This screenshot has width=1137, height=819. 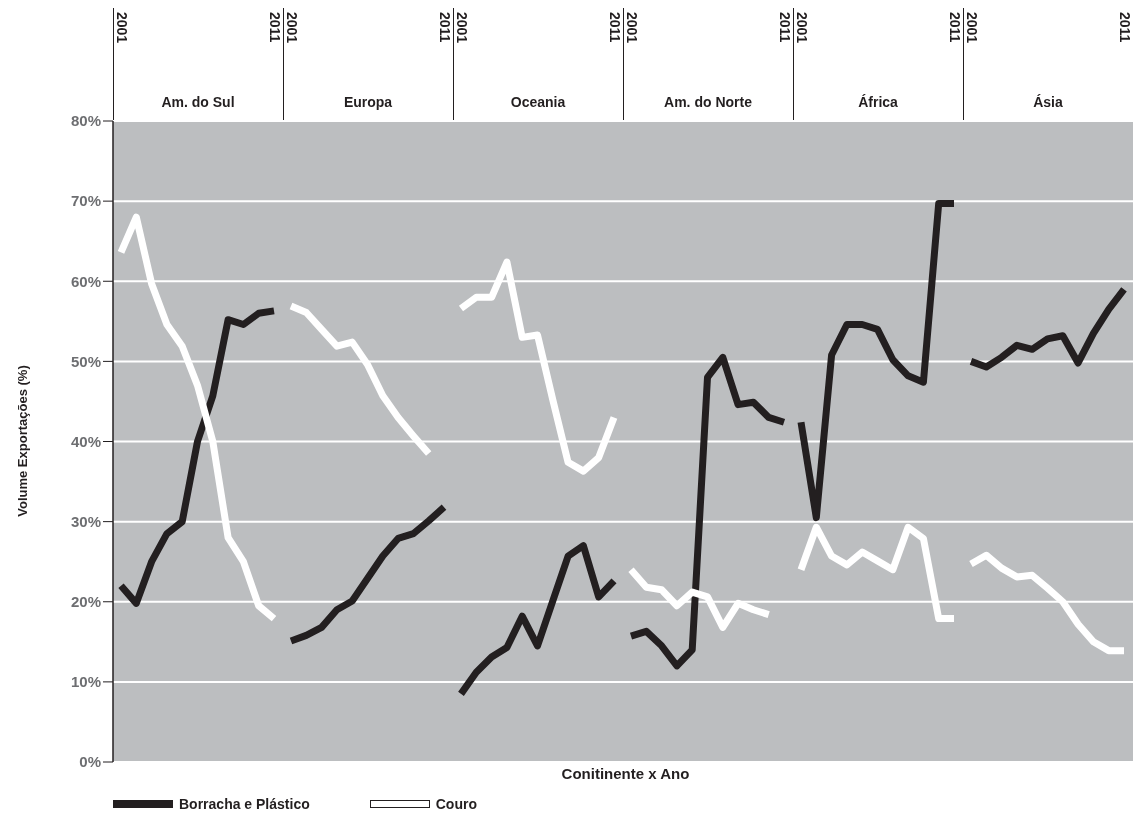 What do you see at coordinates (244, 804) in the screenshot?
I see `legend-label: Borracha e Plástico` at bounding box center [244, 804].